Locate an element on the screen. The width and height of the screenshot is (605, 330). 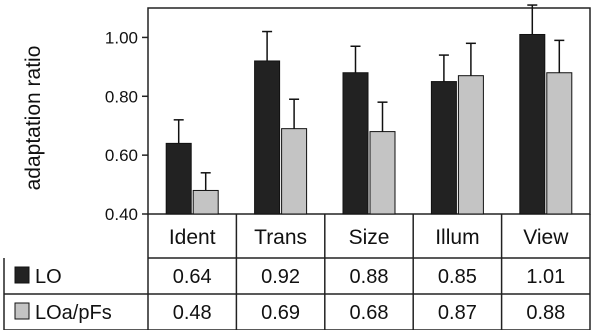
legend-label: LOa/pFs is located at coordinates (73, 313).